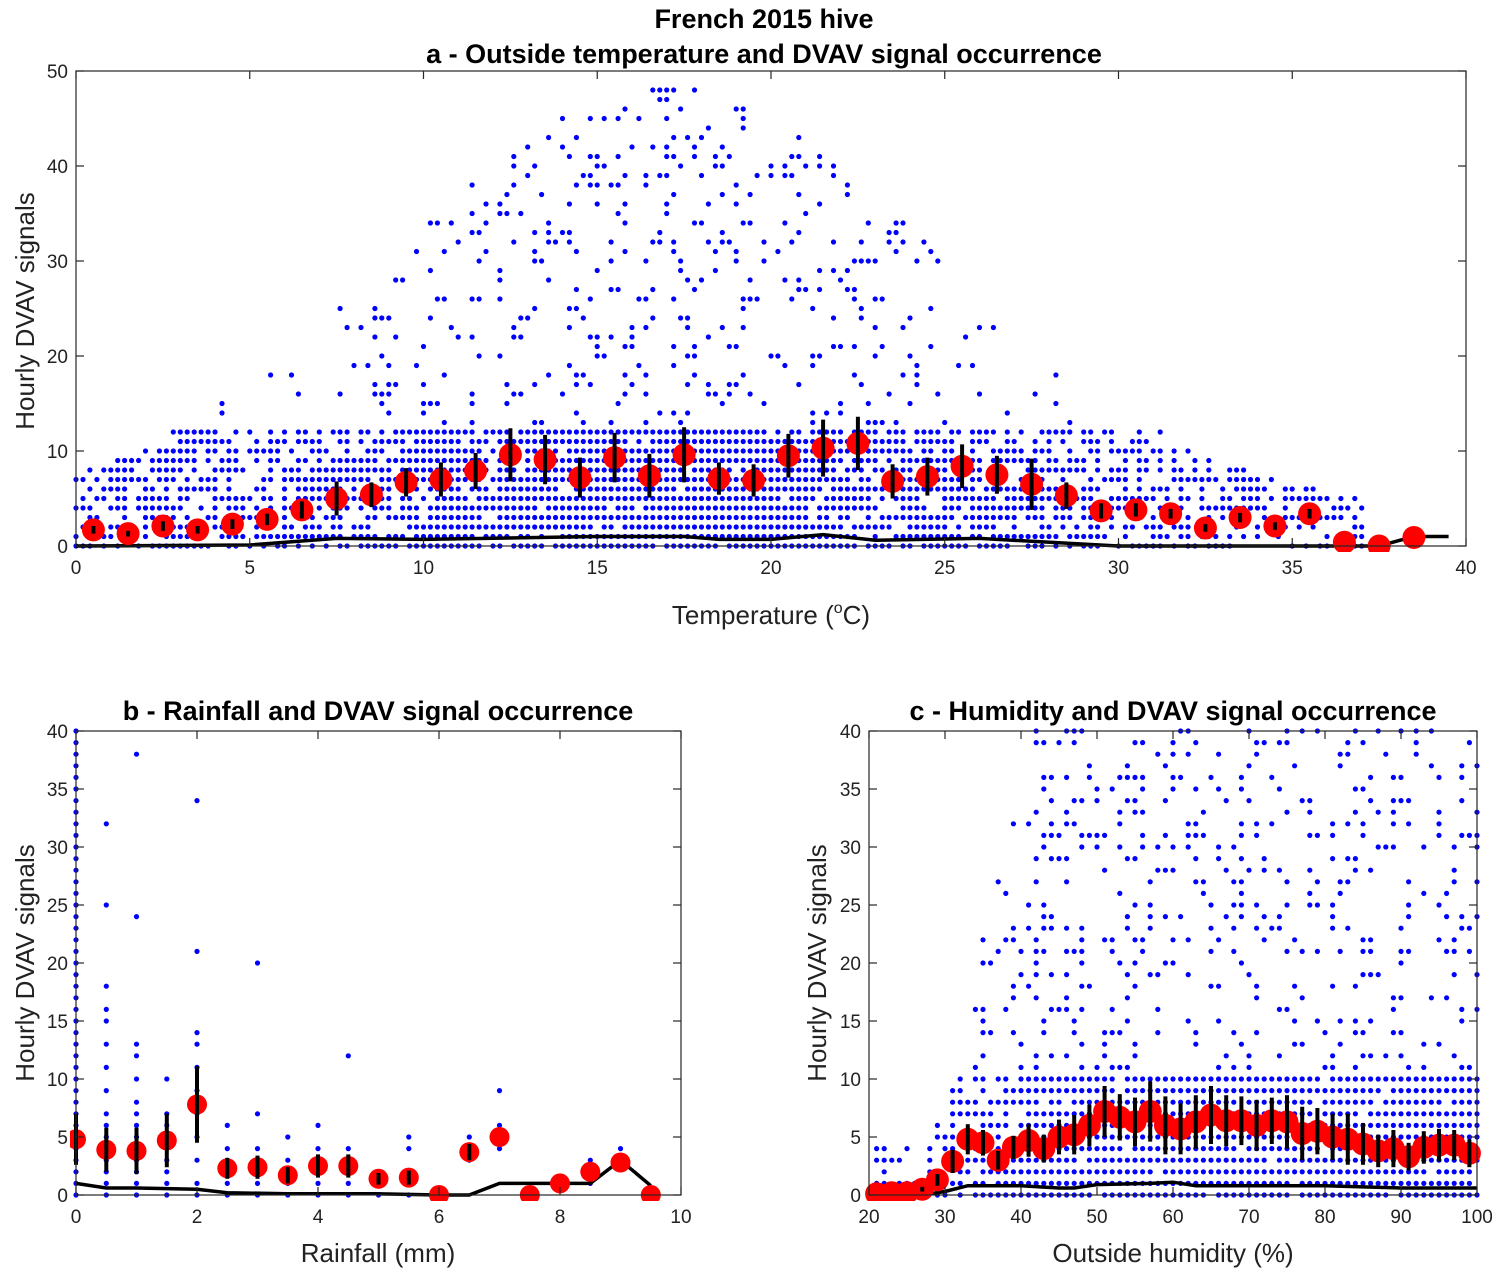 This screenshot has width=1500, height=1274. What do you see at coordinates (365, 1133) in the screenshot?
I see `panel-b-means` at bounding box center [365, 1133].